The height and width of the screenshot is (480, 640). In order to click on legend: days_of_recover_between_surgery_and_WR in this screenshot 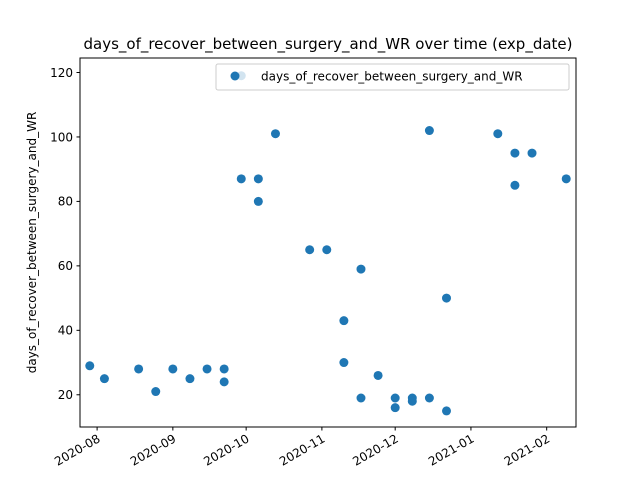, I will do `click(392, 77)`.